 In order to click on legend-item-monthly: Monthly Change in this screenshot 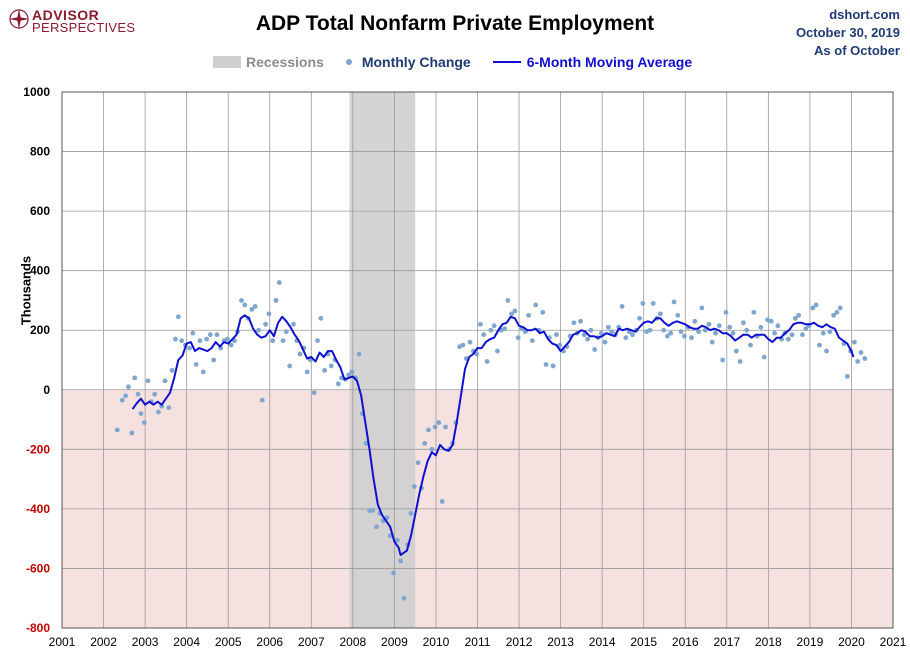, I will do `click(408, 62)`.